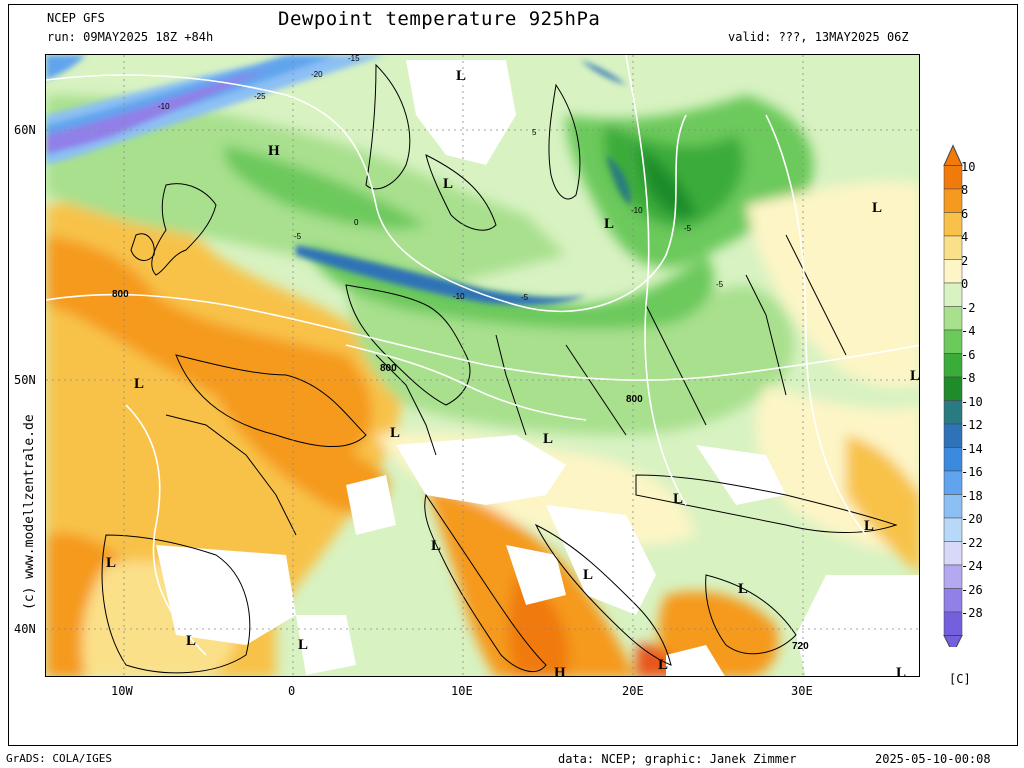 The width and height of the screenshot is (1024, 768). What do you see at coordinates (29, 512) in the screenshot?
I see `watermark: (c) www.modellzentrale.de` at bounding box center [29, 512].